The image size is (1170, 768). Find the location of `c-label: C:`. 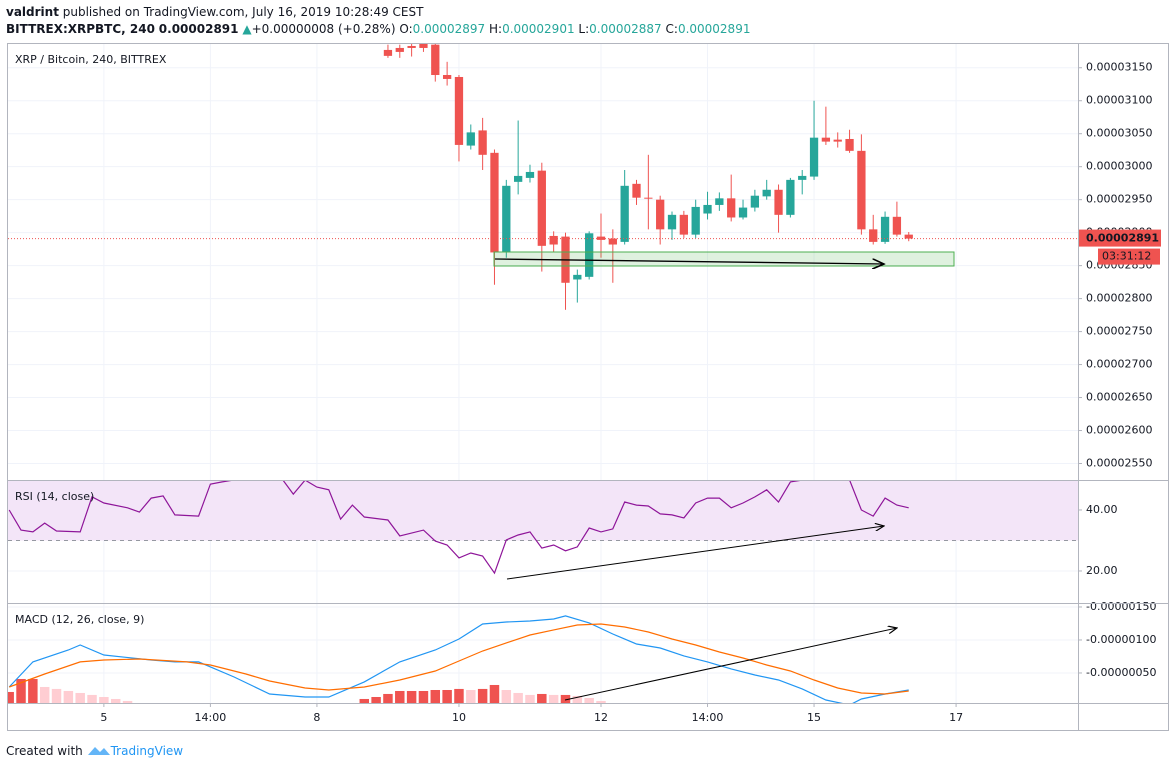

c-label: C: is located at coordinates (671, 29).